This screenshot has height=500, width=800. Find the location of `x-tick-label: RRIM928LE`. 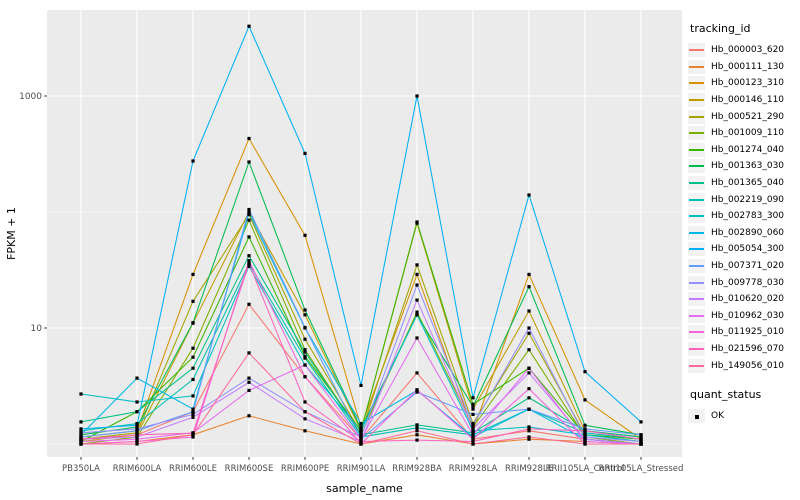

x-tick-label: RRIM928LE is located at coordinates (529, 469).